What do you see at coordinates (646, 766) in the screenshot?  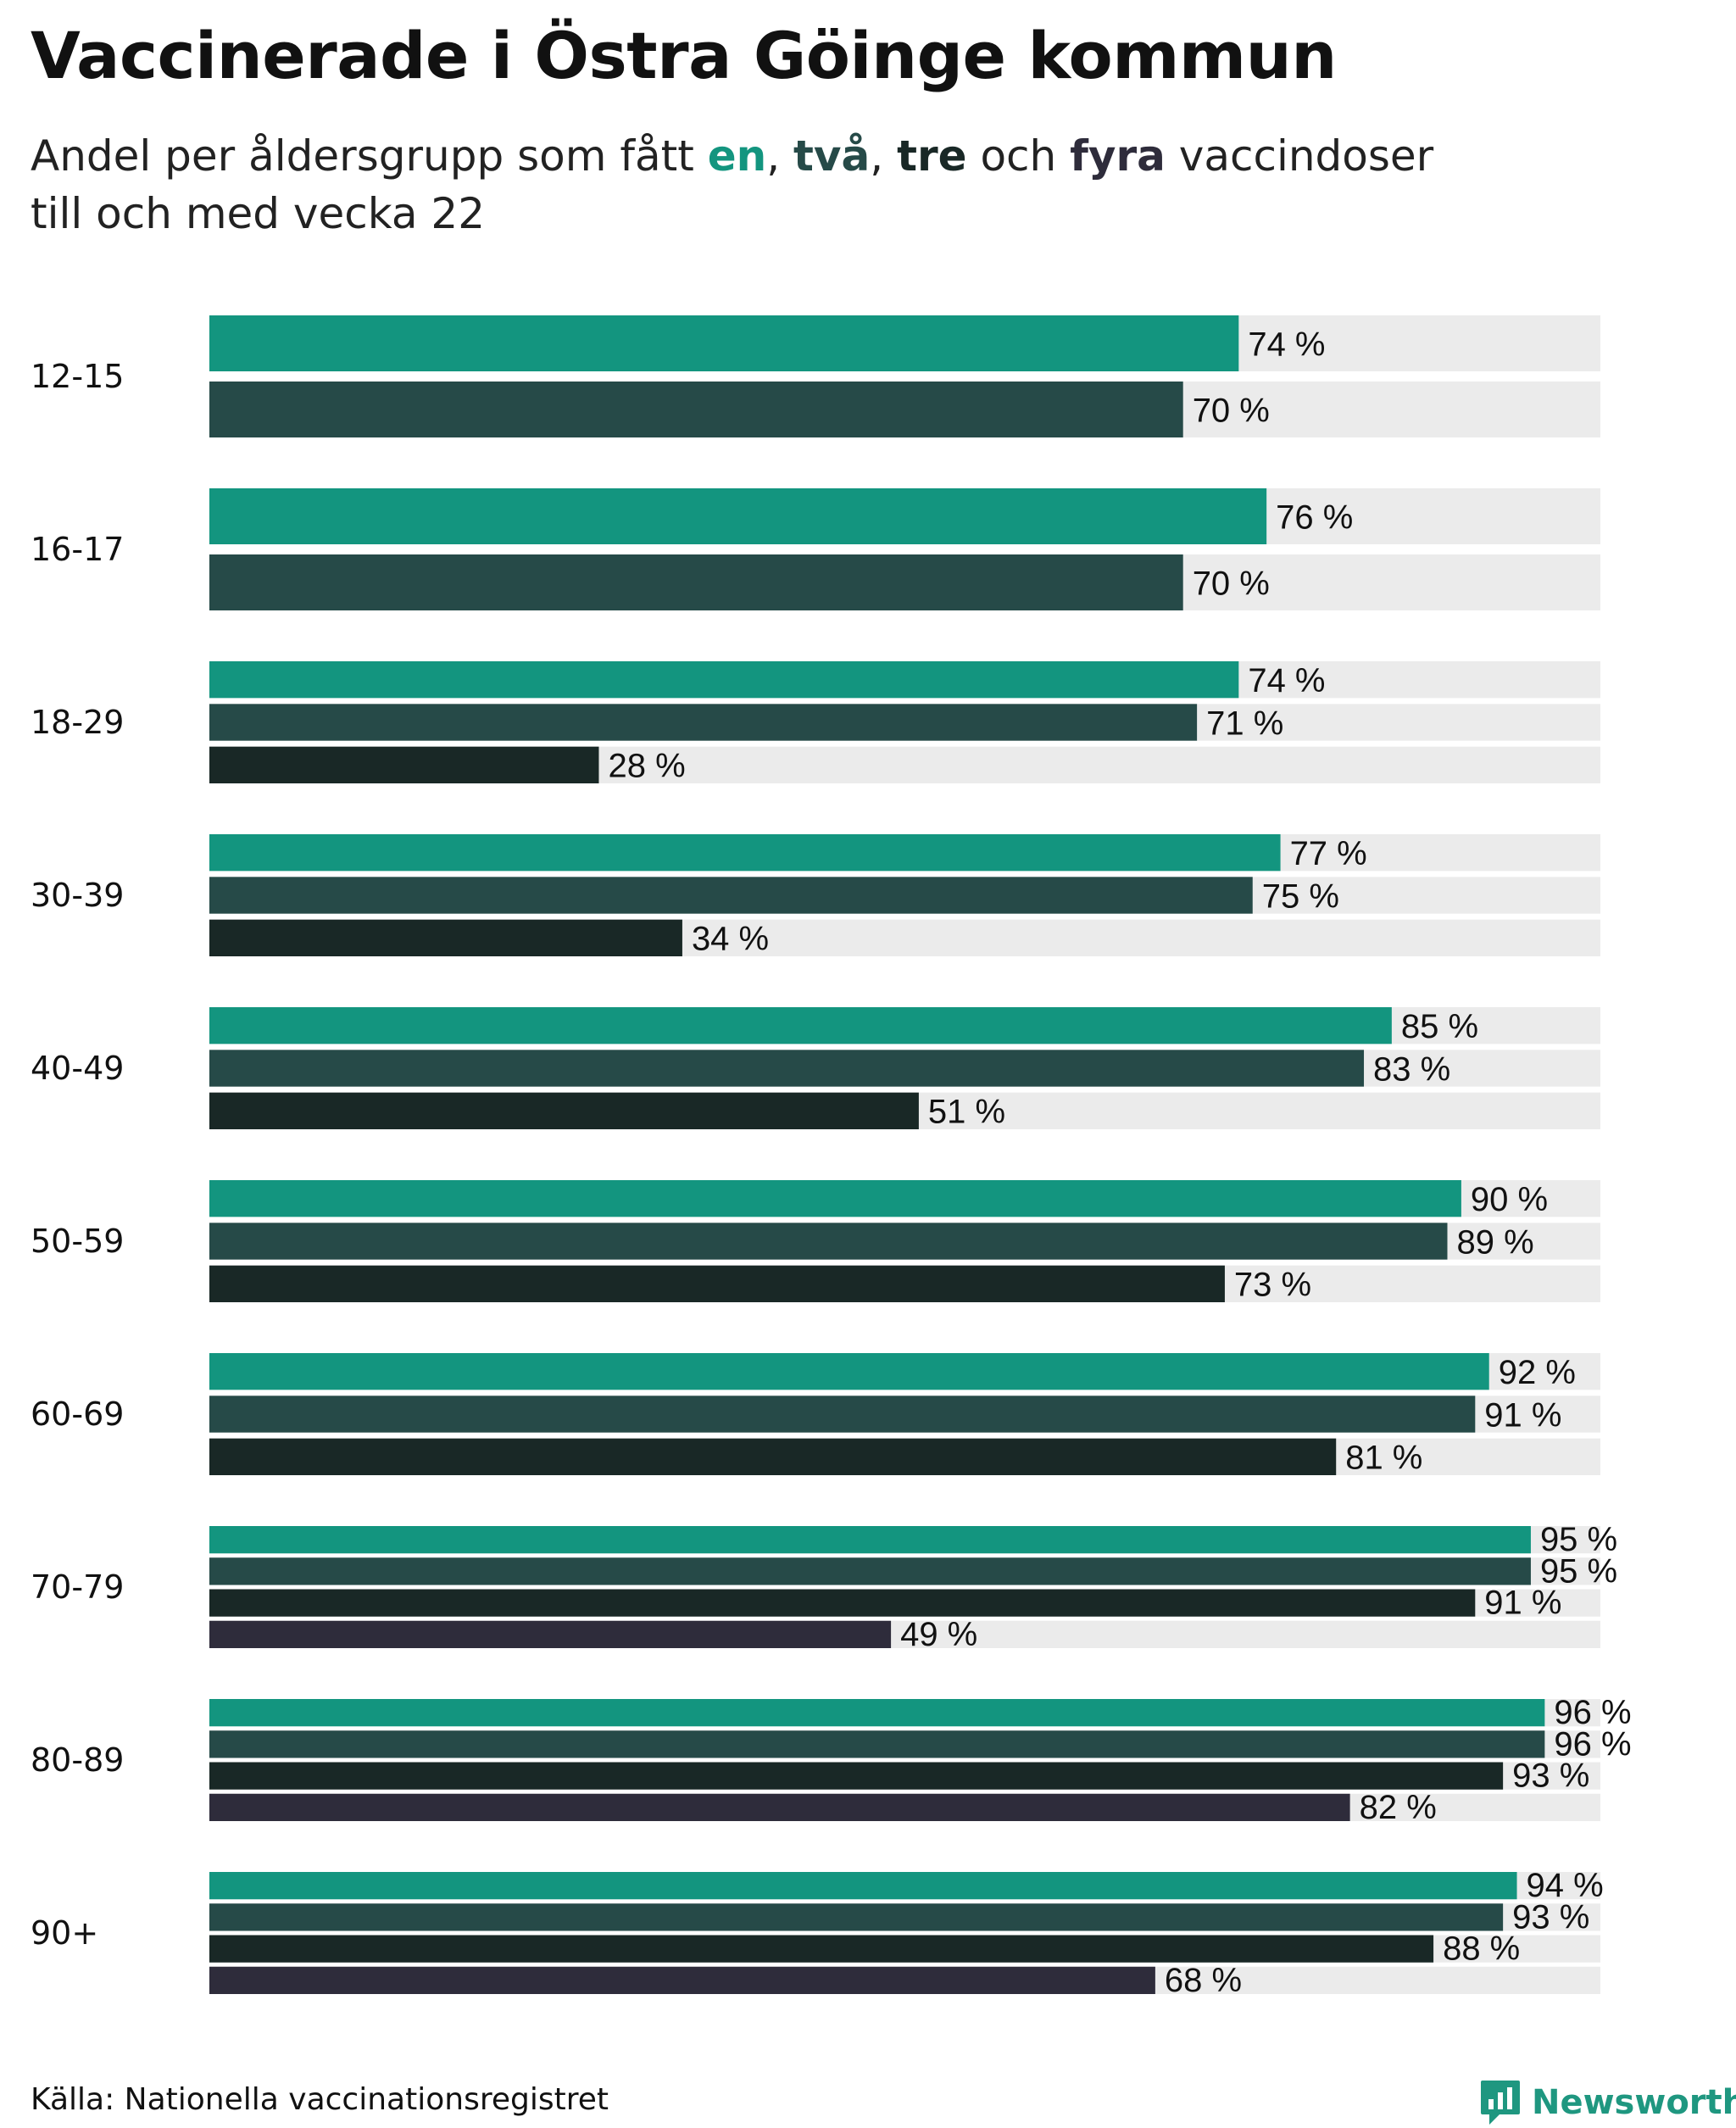 I see `value-label: 28 %` at bounding box center [646, 766].